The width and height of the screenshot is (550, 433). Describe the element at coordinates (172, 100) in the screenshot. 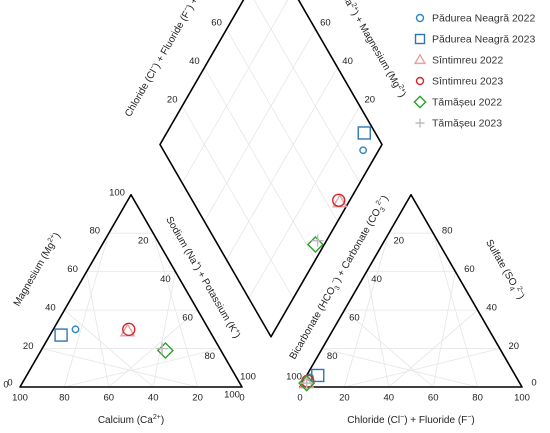

I see `diamond-left-tick: 20` at that location.